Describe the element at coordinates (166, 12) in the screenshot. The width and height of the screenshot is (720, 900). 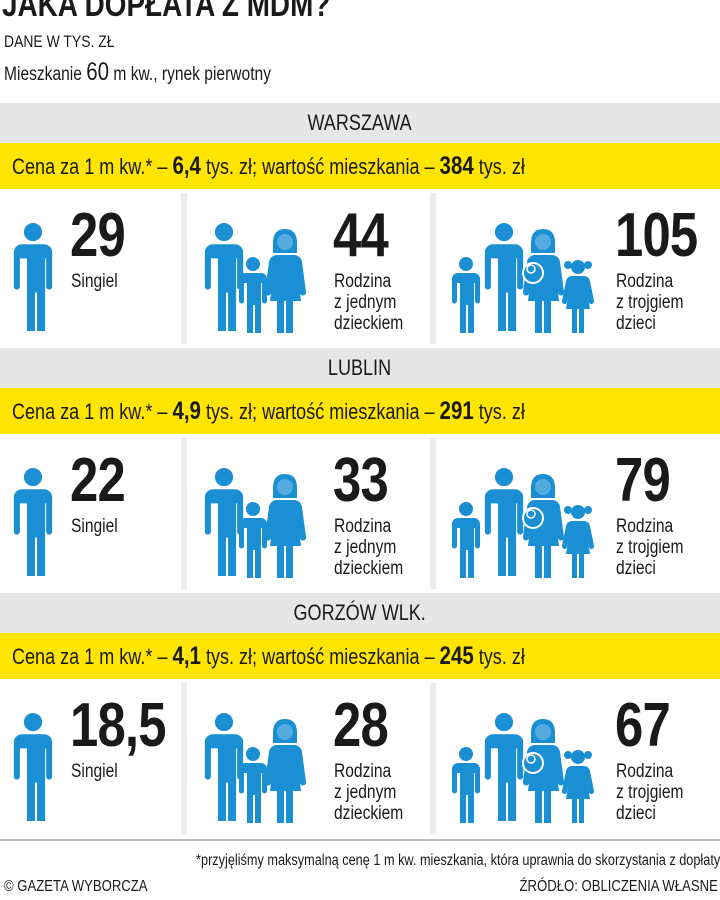
I see `infographic-title: JAKA DOPŁATA Z MDM?` at that location.